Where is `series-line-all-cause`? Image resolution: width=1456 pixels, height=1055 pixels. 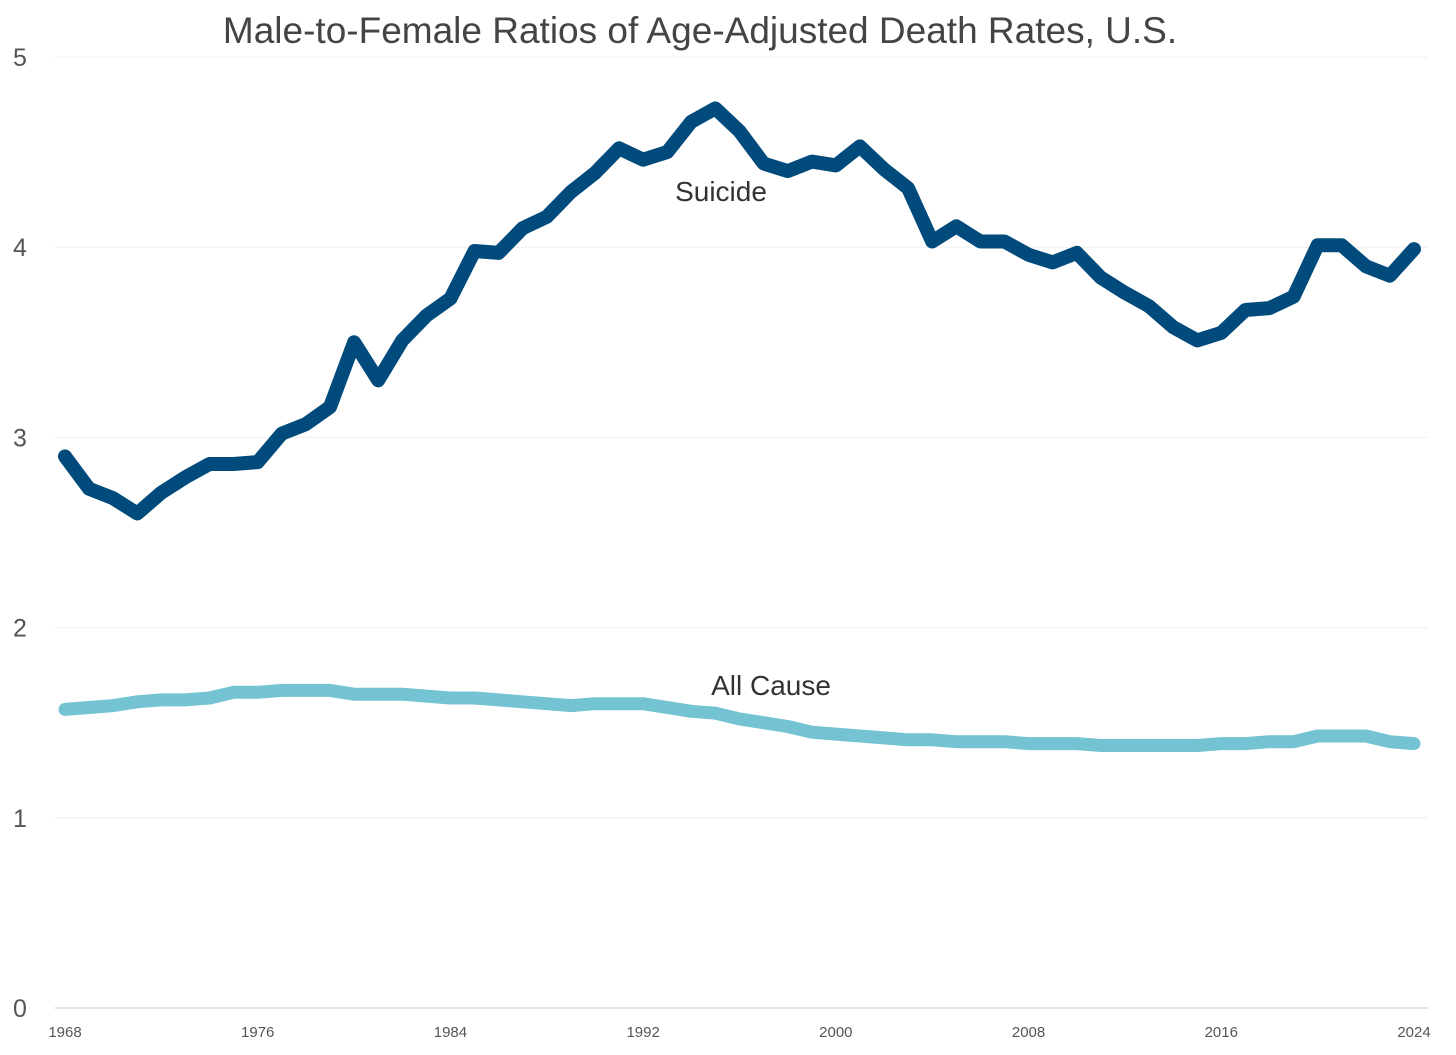
series-line-all-cause is located at coordinates (739, 717).